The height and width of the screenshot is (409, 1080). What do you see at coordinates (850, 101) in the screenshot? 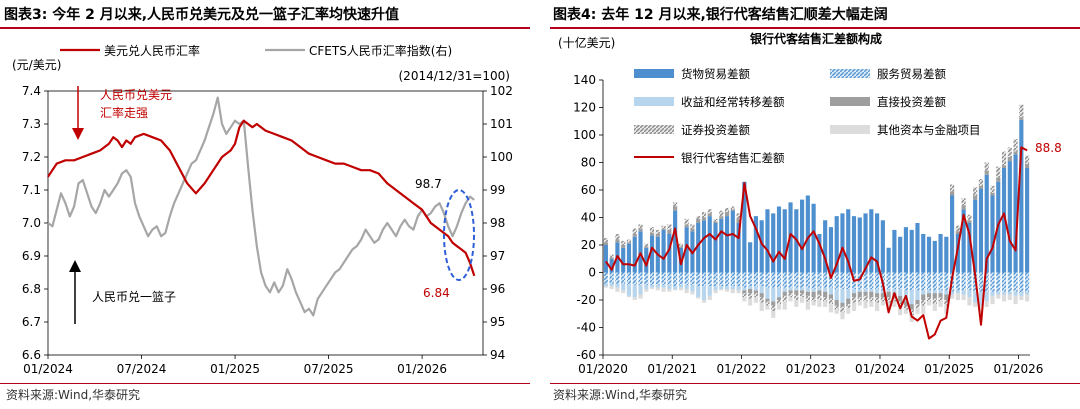
I see `legend-fdi-swatch` at bounding box center [850, 101].